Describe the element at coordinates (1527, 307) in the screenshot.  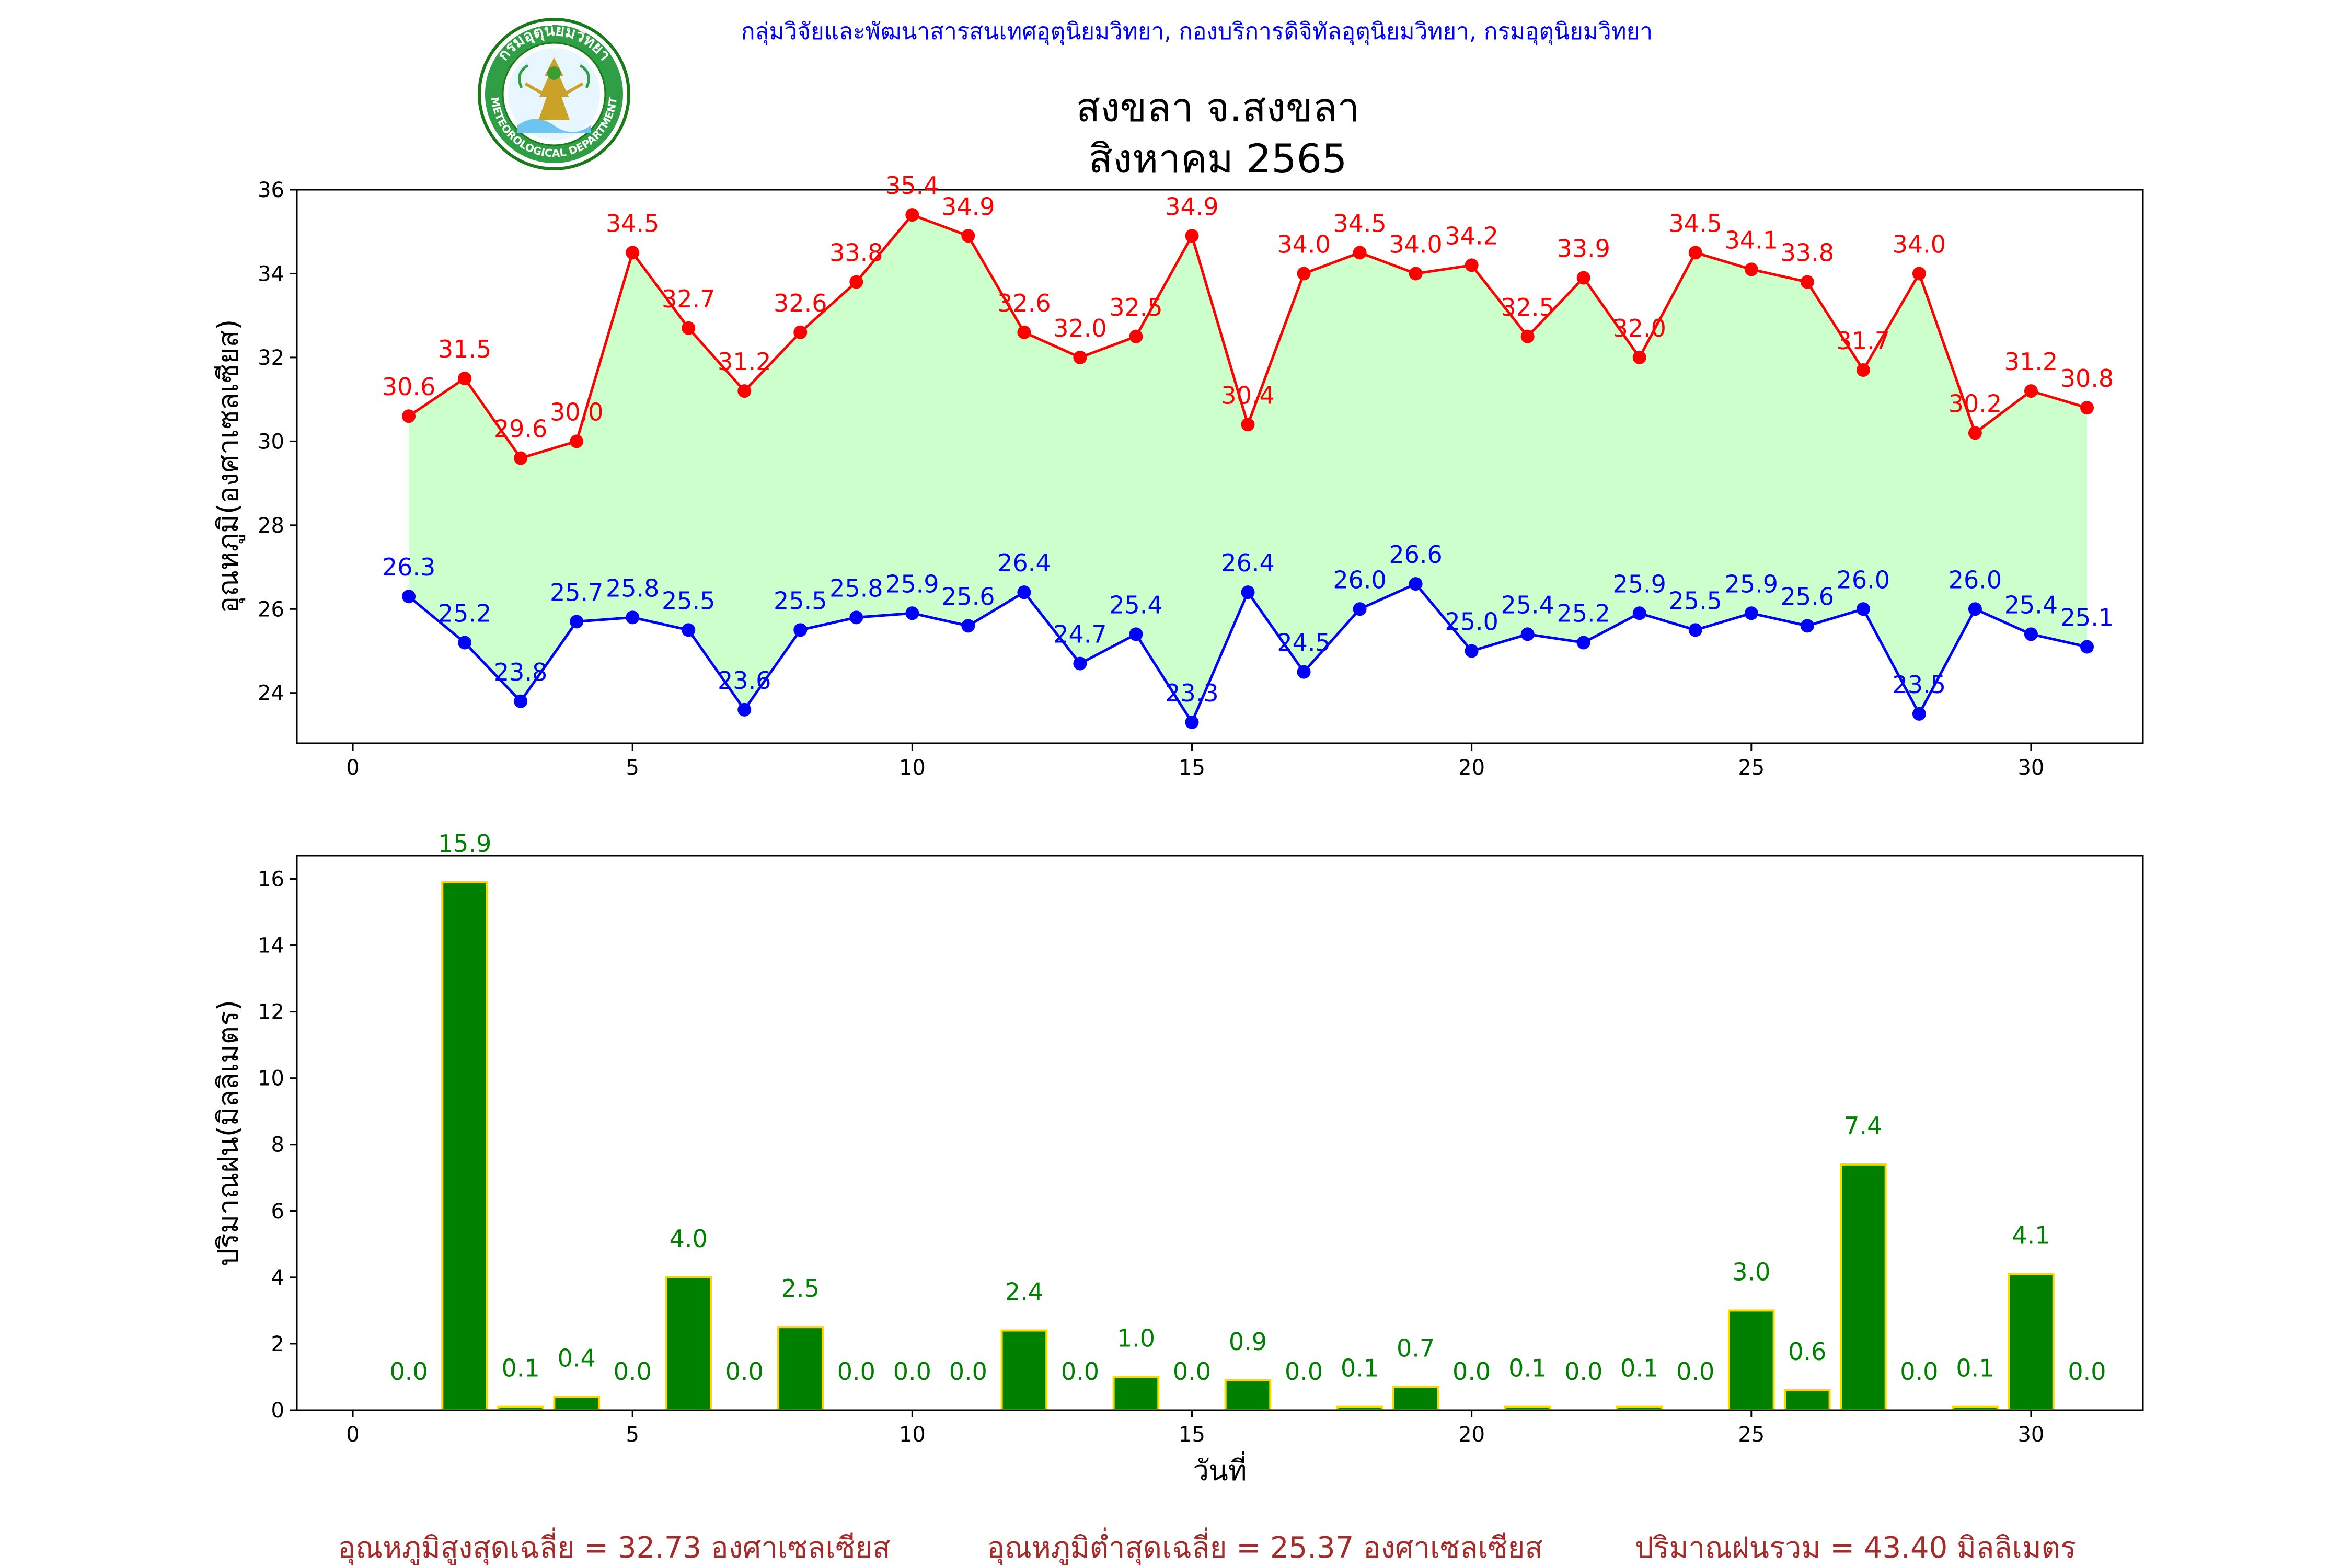
I see `max-temperature-label: 32.5` at that location.